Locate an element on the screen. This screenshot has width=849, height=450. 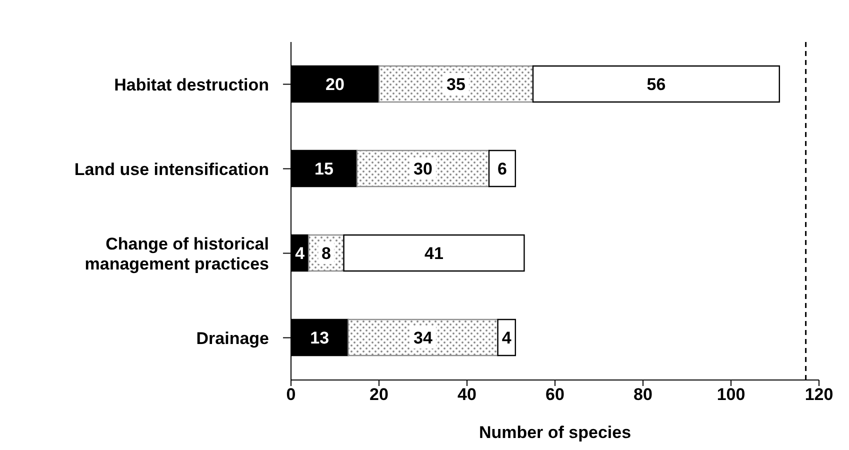
data-label: 6 is located at coordinates (502, 169).